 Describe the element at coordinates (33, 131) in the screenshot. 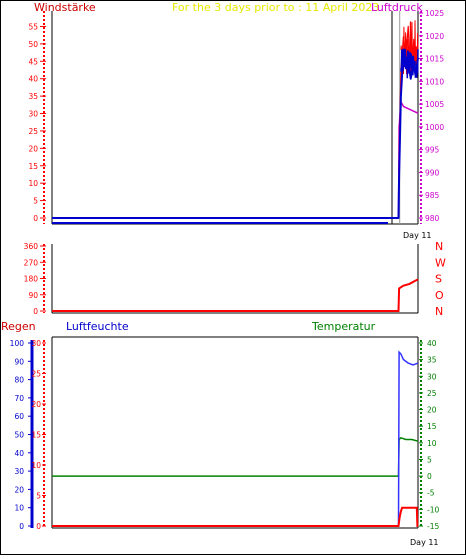

I see `panel1-left-tick-label: 25` at that location.